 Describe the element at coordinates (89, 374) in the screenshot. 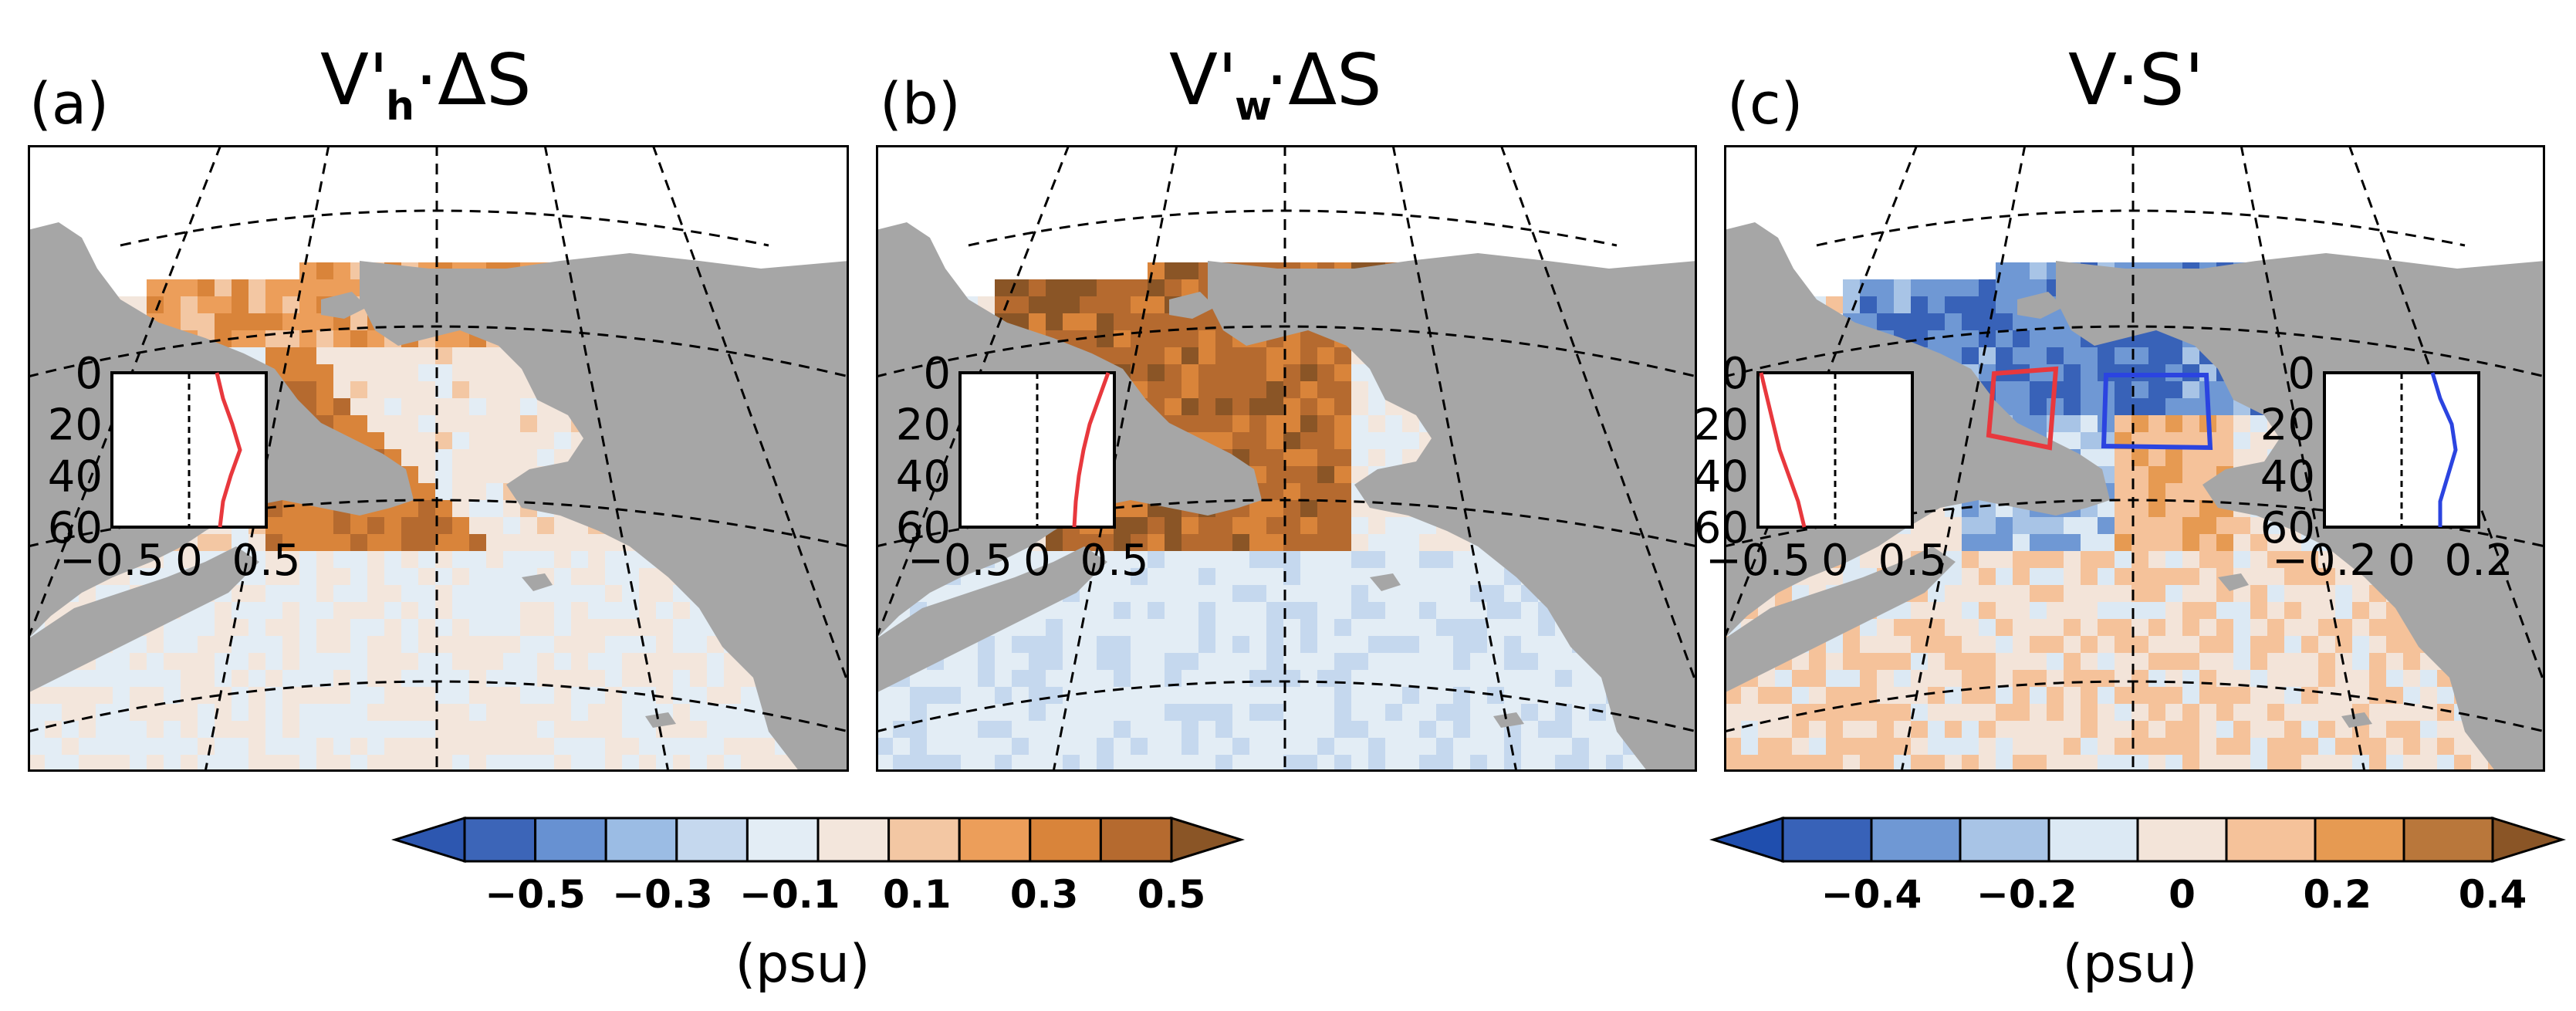

I see `inset-ytick-label: 0` at that location.